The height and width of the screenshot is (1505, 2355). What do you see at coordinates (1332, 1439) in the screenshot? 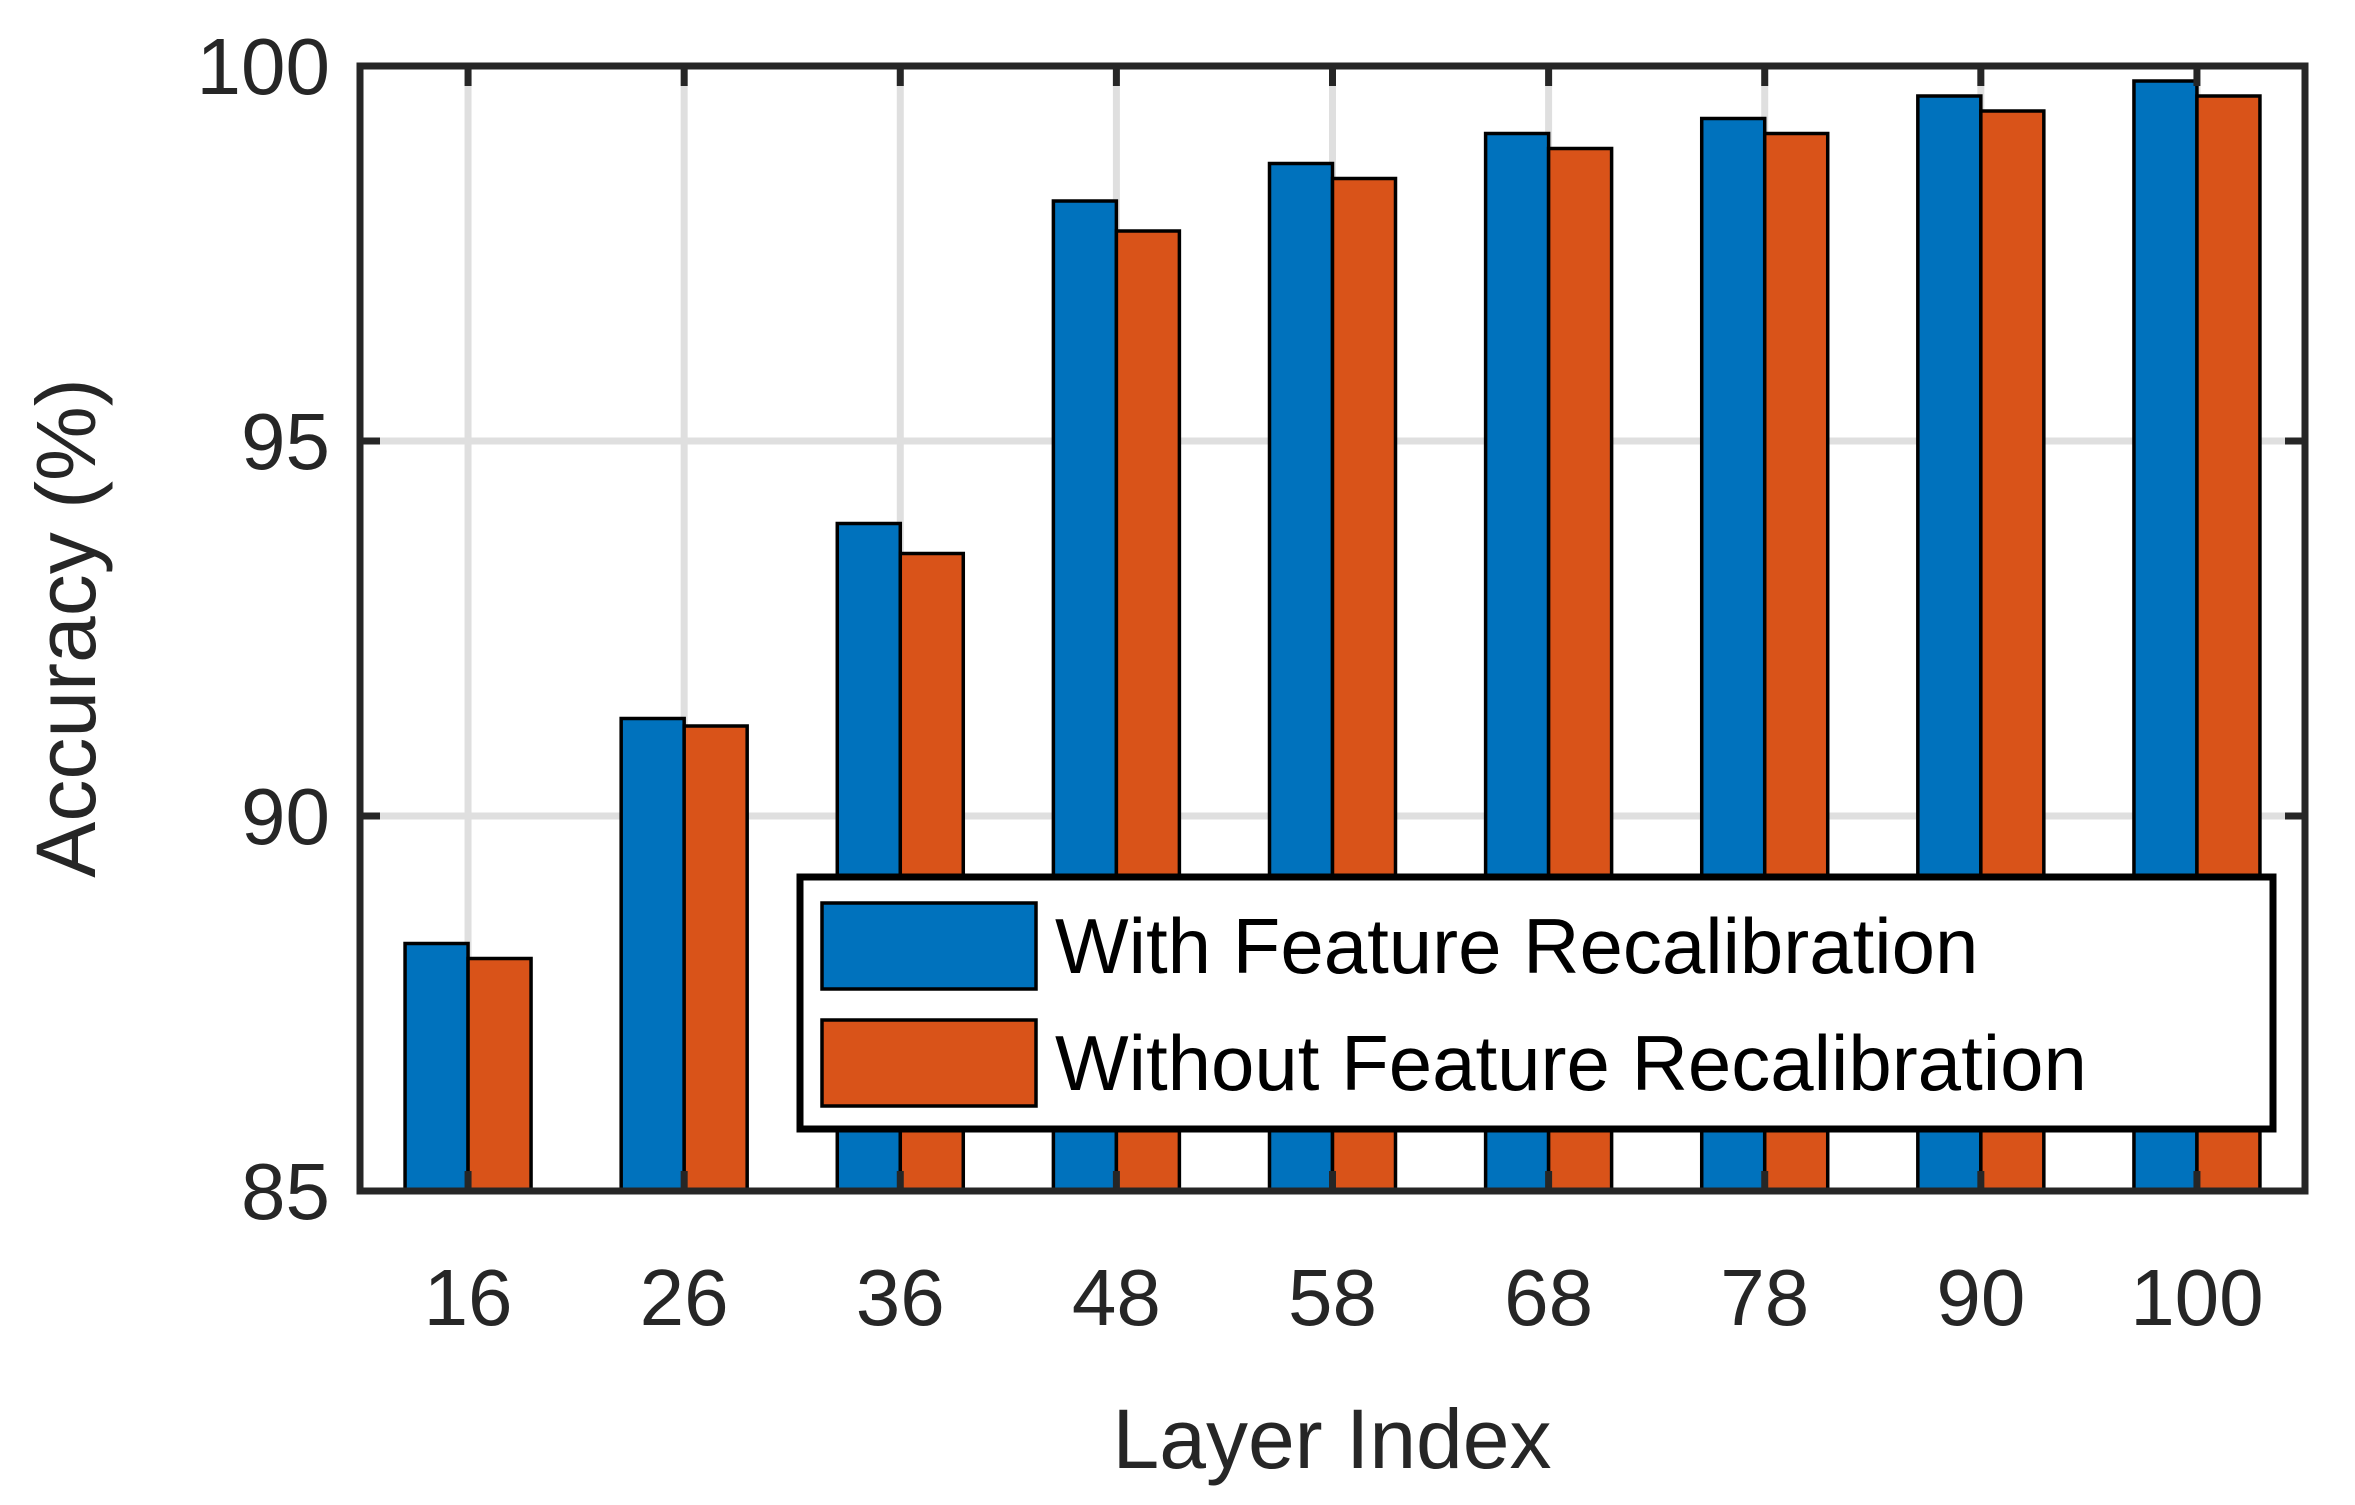
I see `x-axis-label: Layer Index` at bounding box center [1332, 1439].